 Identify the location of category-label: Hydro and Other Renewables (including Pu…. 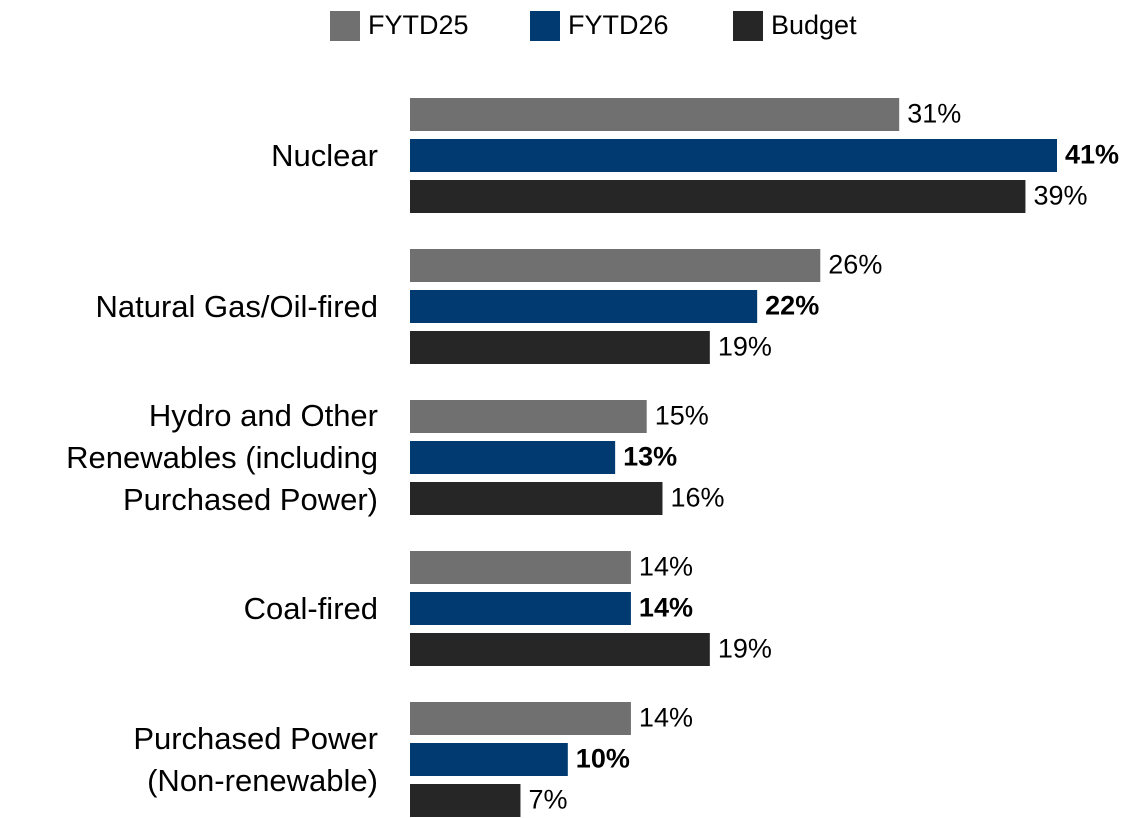
(222, 457).